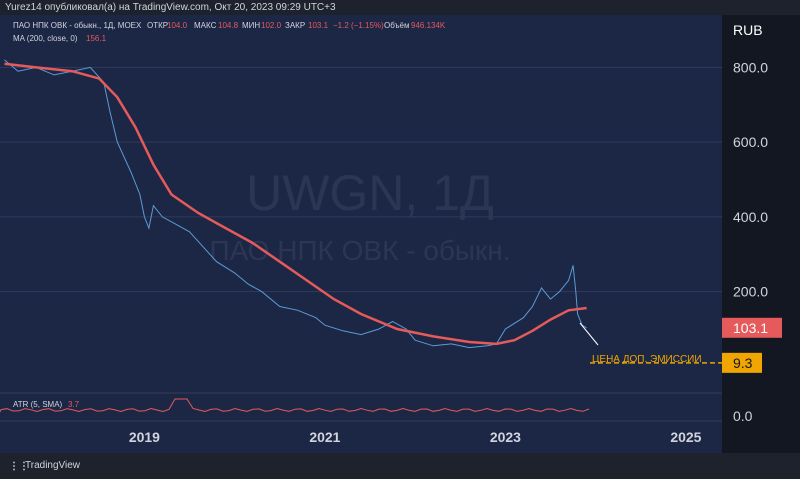  What do you see at coordinates (157, 25) in the screenshot?
I see `legend-open-label: ОТКР` at bounding box center [157, 25].